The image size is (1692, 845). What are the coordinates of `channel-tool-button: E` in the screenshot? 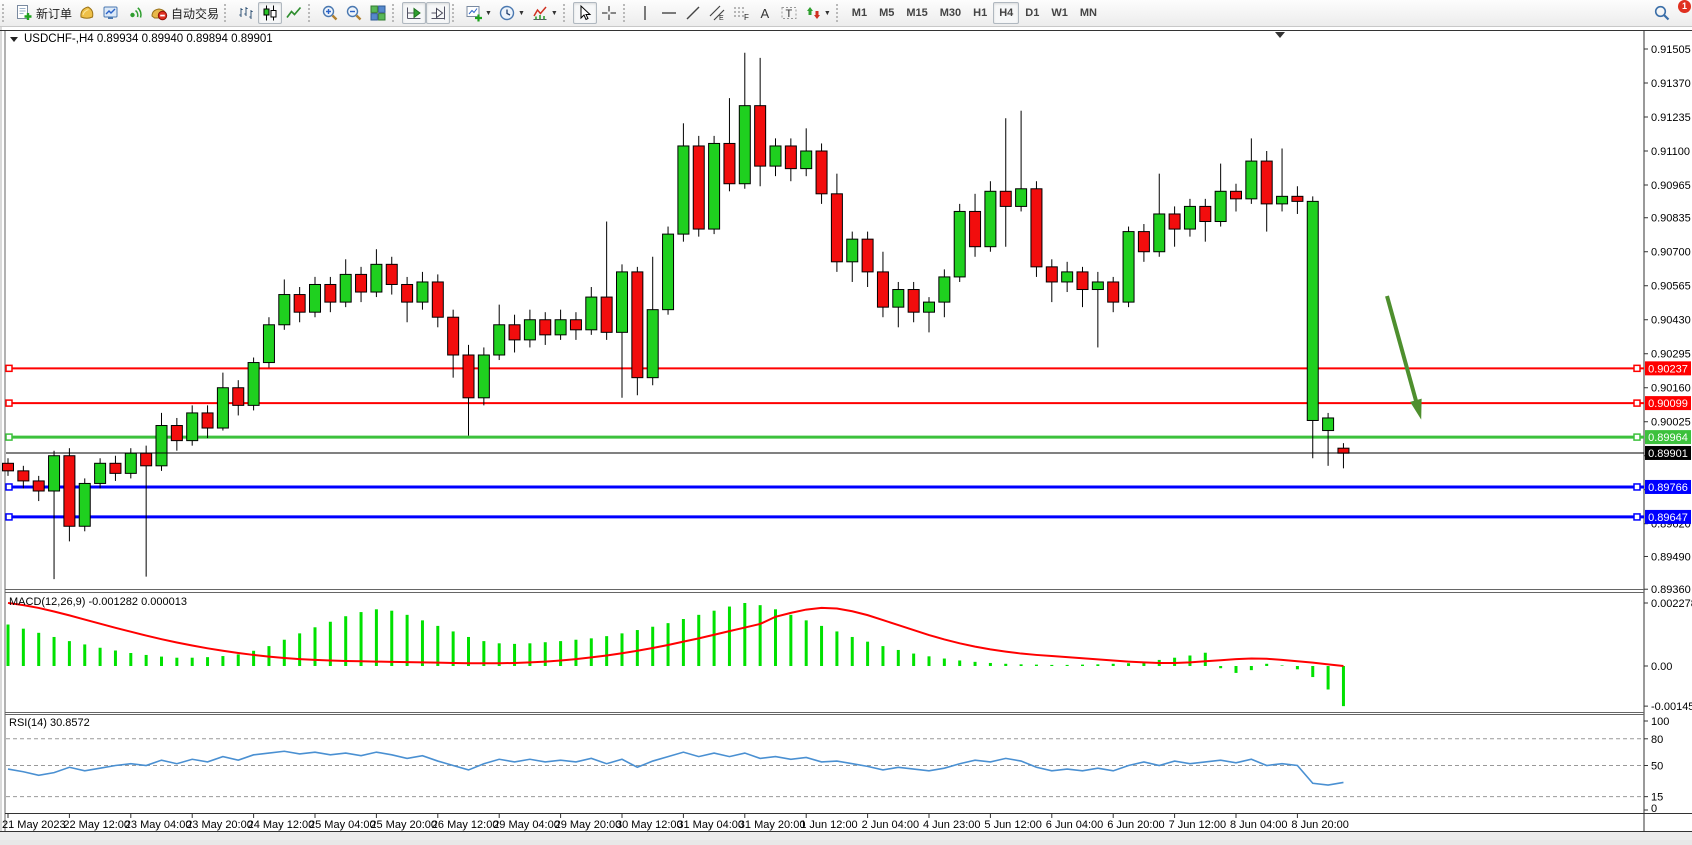 It's located at (717, 13).